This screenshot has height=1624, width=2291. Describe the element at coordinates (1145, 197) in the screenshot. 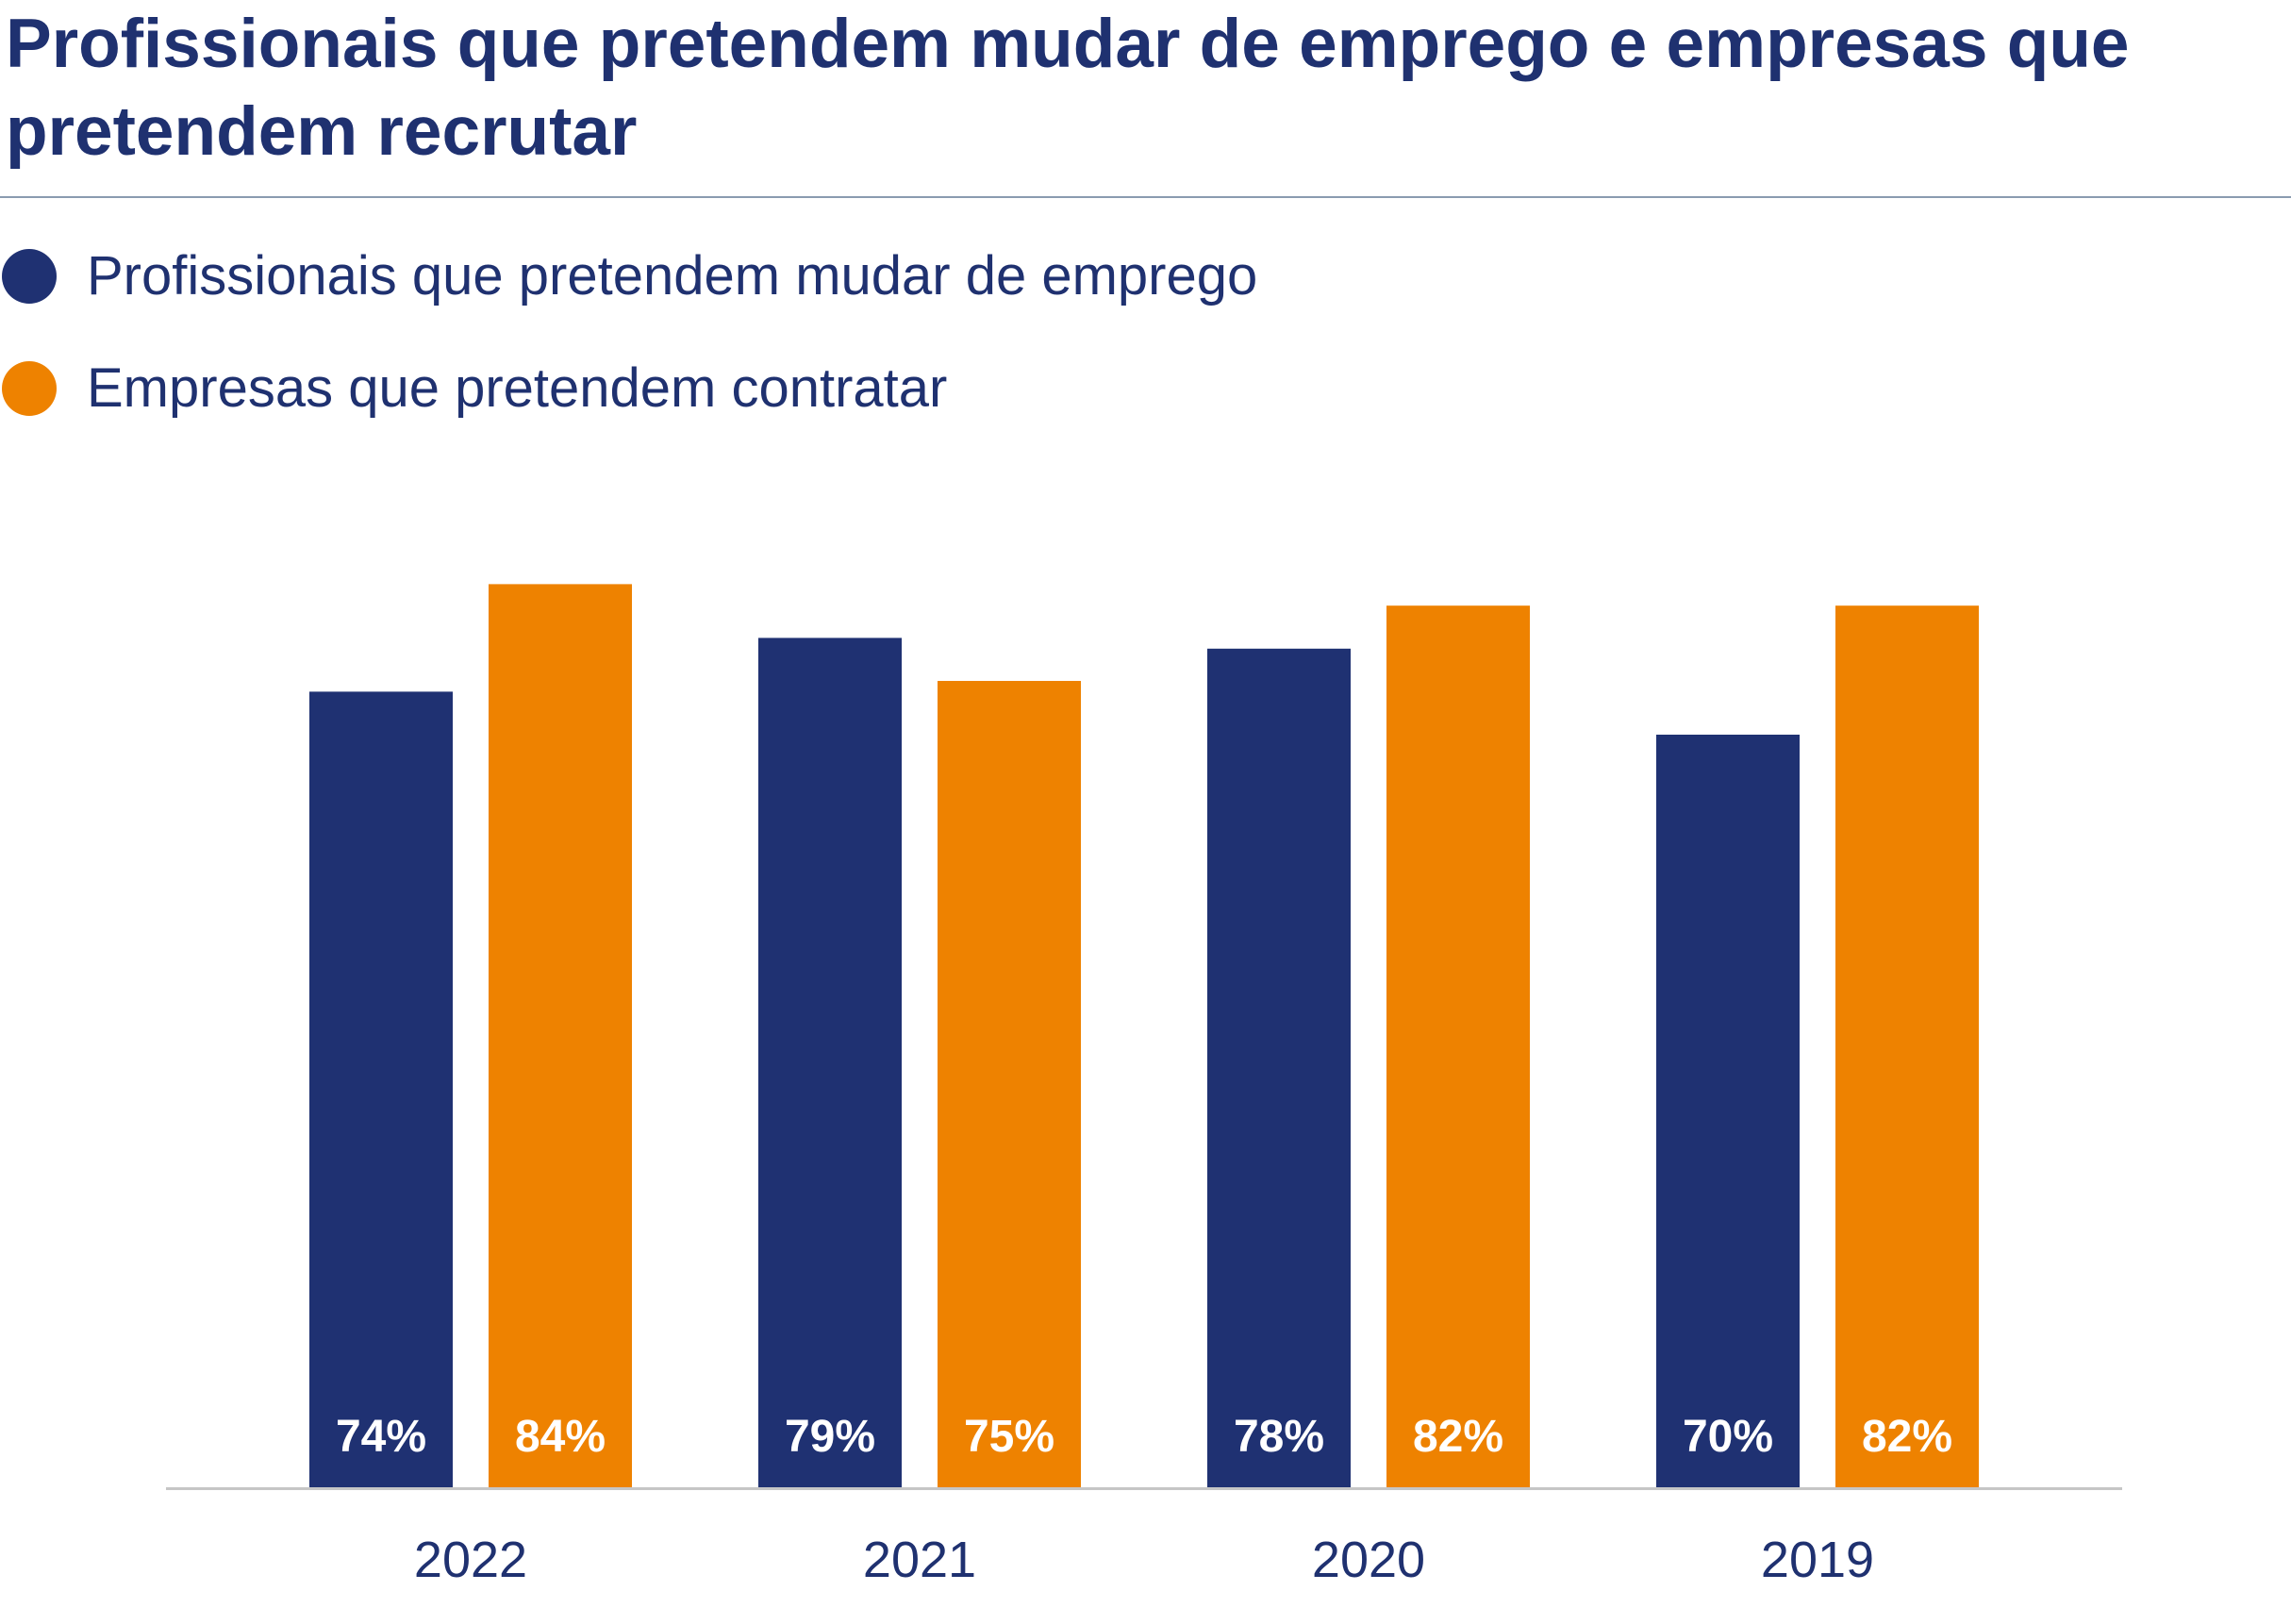

I see `title-divider` at that location.